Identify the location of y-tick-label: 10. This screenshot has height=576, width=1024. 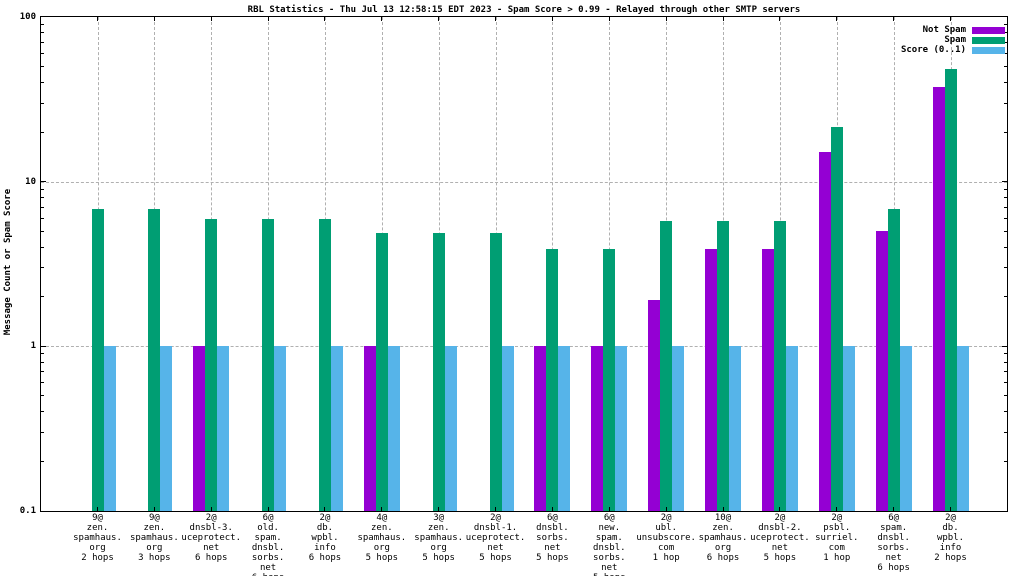
(30, 181).